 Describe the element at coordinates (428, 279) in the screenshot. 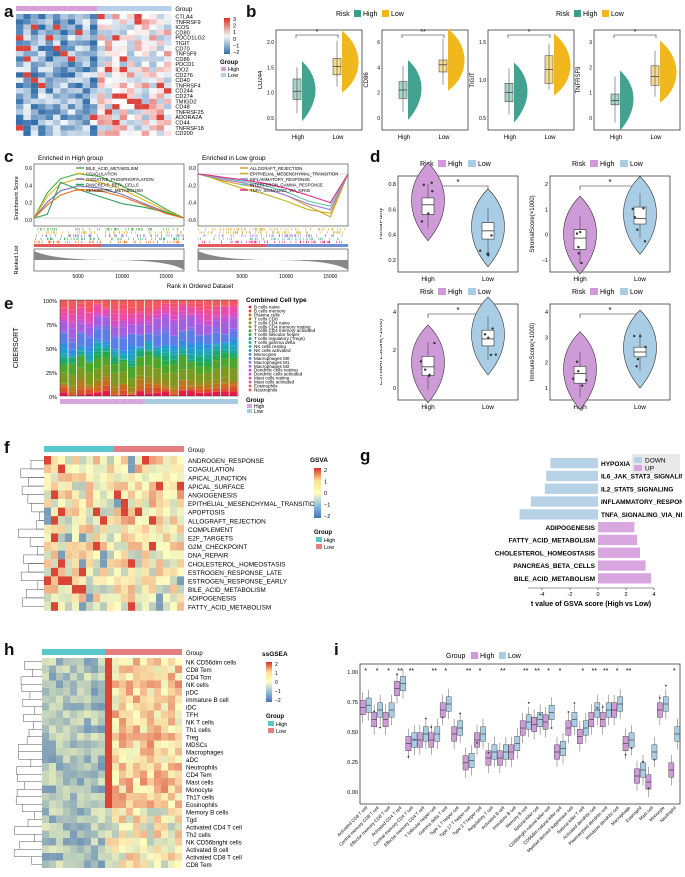

I see `xlabel-high: High` at that location.